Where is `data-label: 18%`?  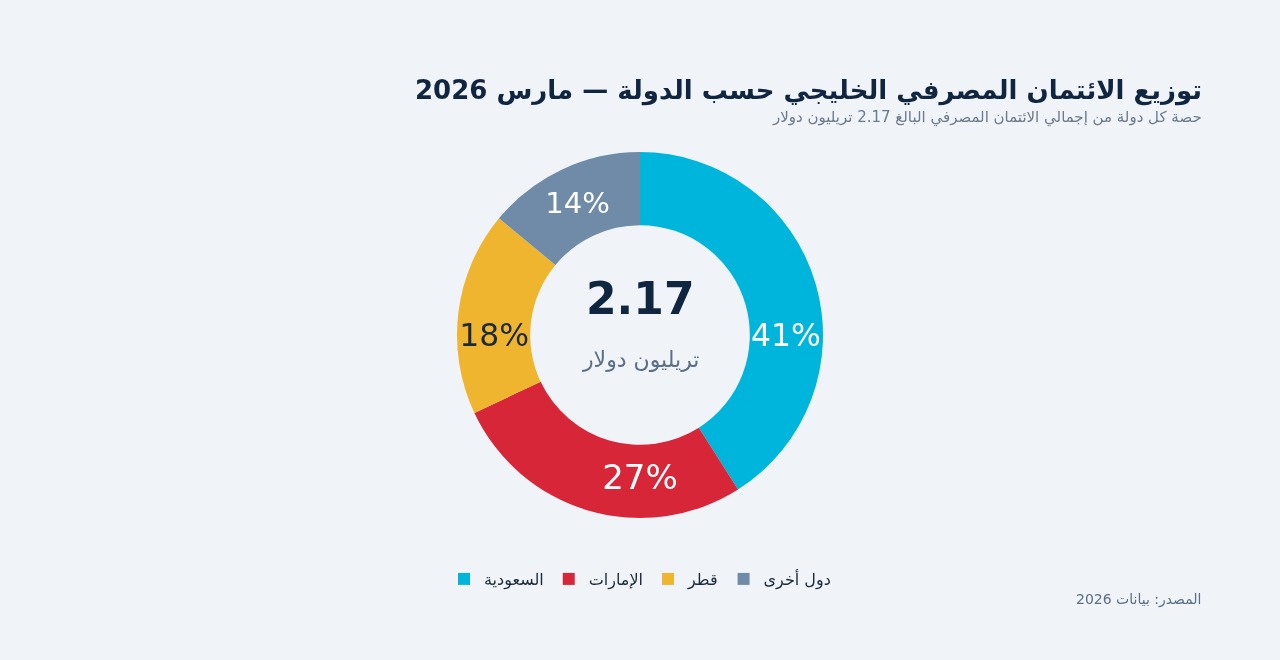
data-label: 18% is located at coordinates (494, 335).